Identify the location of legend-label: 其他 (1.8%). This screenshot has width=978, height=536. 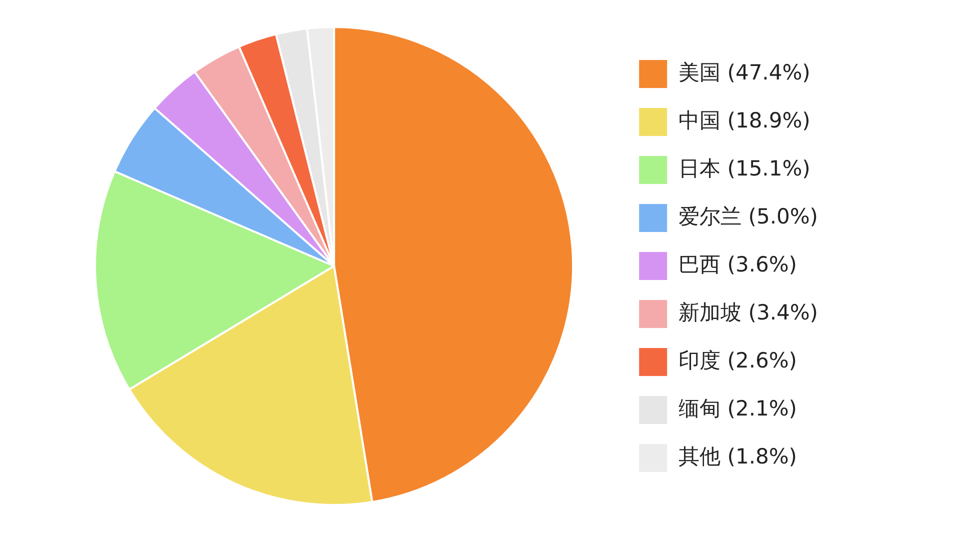
(738, 456).